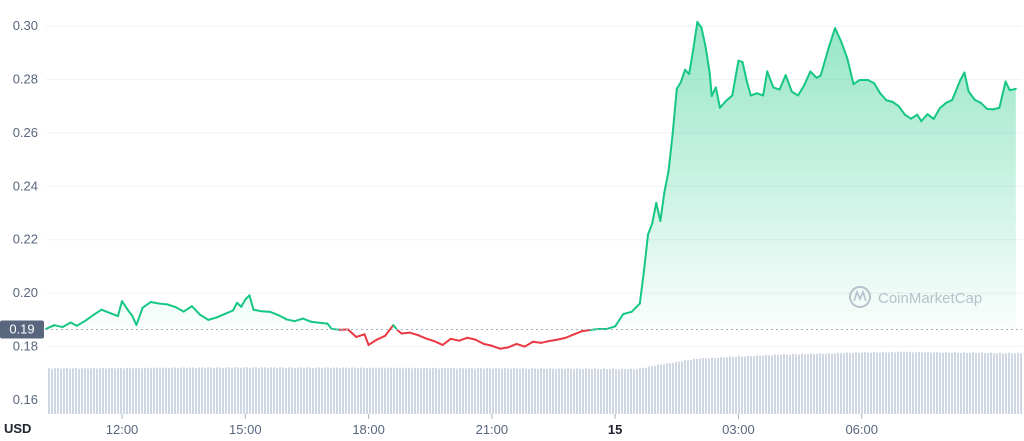 This screenshot has height=441, width=1024. Describe the element at coordinates (915, 297) in the screenshot. I see `watermark: CoinMarketCap` at that location.